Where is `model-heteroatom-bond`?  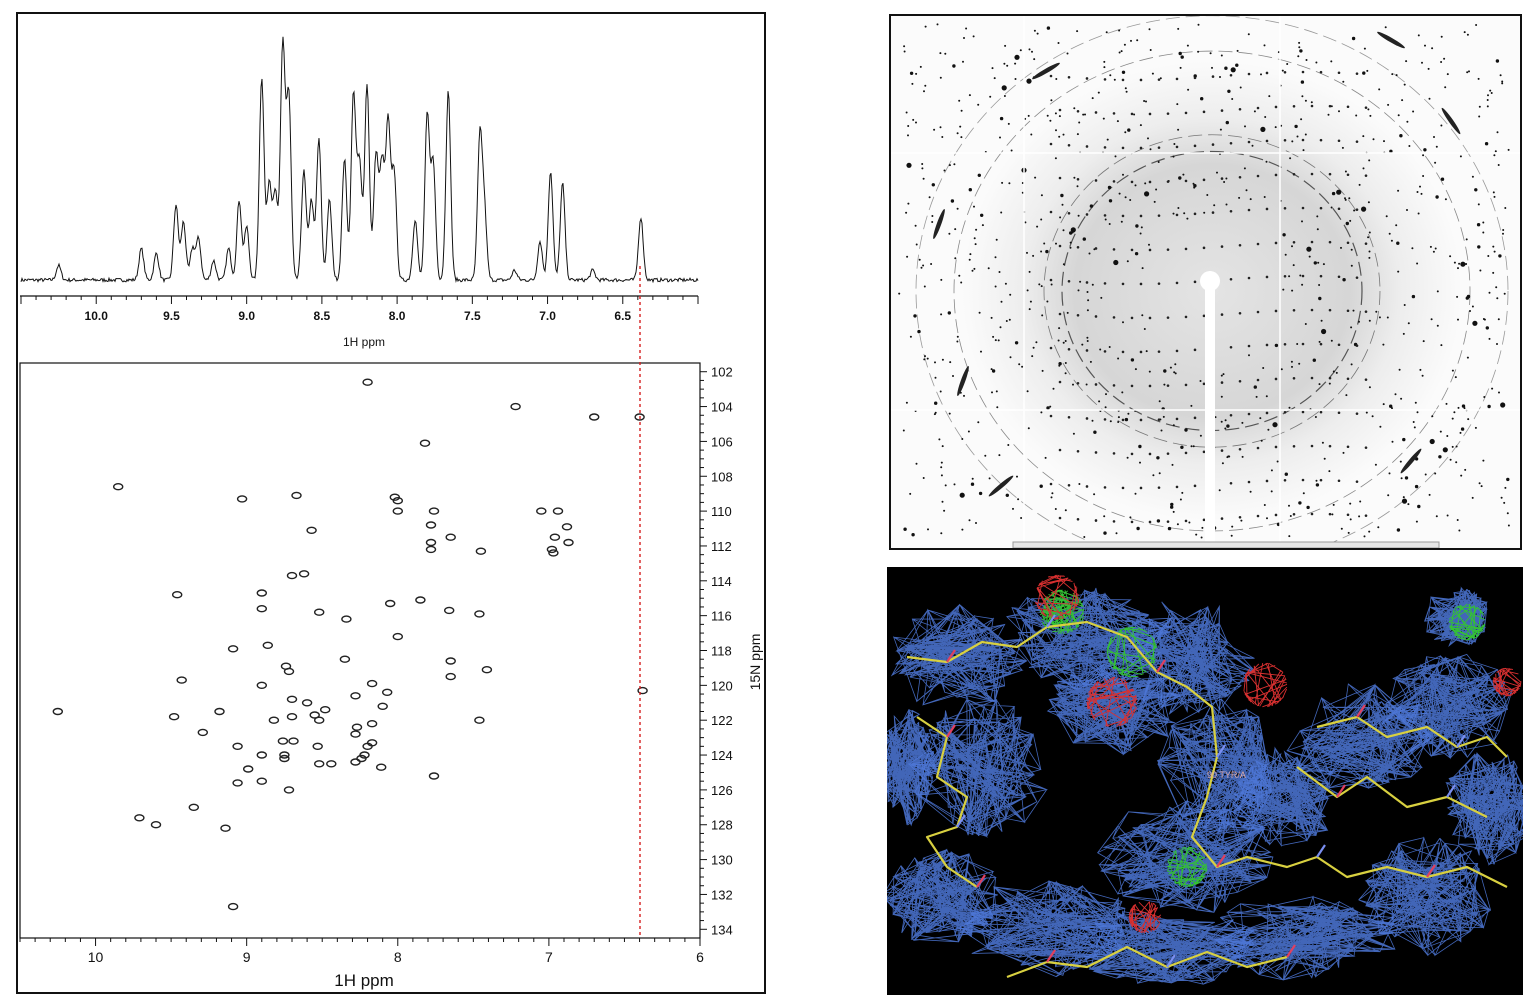 model-heteroatom-bond is located at coordinates (1291, 951).